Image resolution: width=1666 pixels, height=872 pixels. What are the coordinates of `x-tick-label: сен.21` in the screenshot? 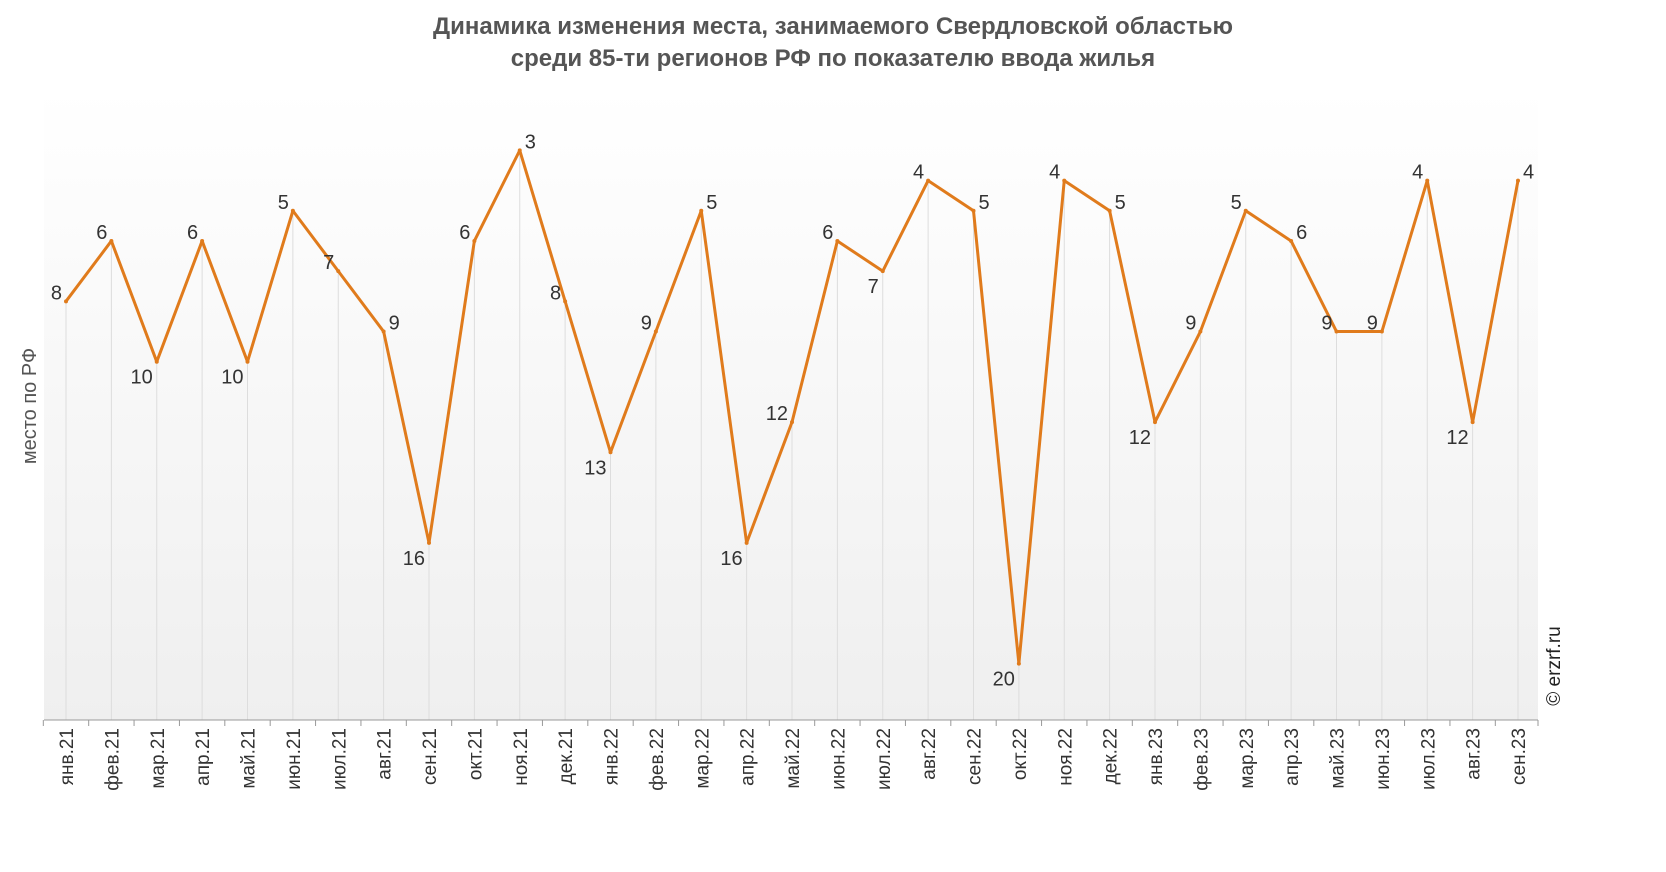 It's located at (430, 756).